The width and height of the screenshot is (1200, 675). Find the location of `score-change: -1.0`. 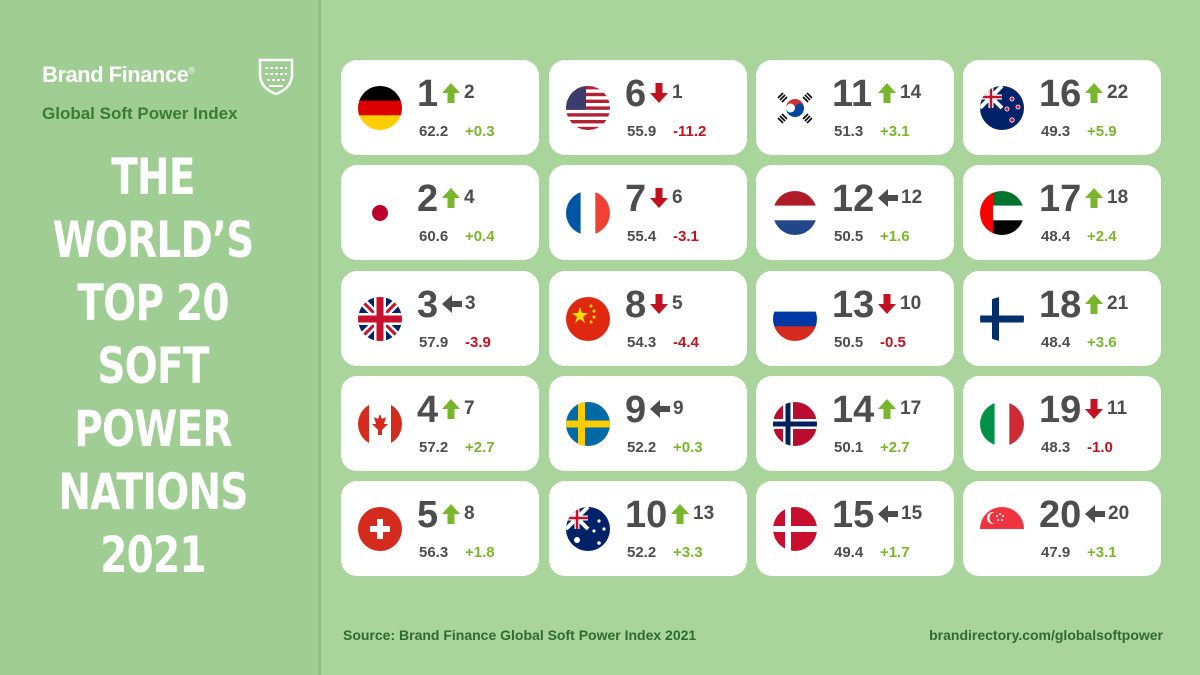

score-change: -1.0 is located at coordinates (1100, 447).